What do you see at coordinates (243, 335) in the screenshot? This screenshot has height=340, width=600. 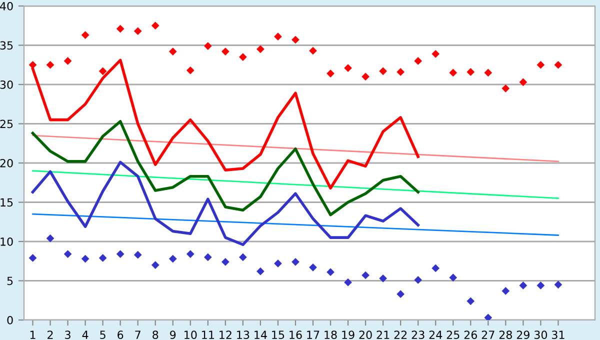 I see `x-tick-label: 13` at bounding box center [243, 335].